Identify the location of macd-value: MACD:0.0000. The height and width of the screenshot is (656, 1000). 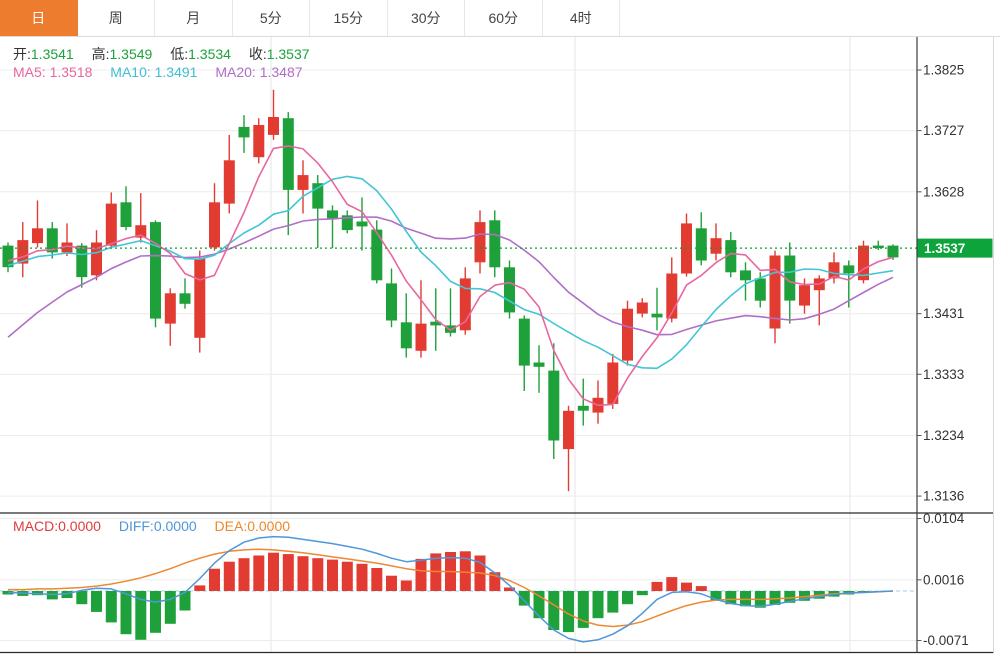
(57, 526).